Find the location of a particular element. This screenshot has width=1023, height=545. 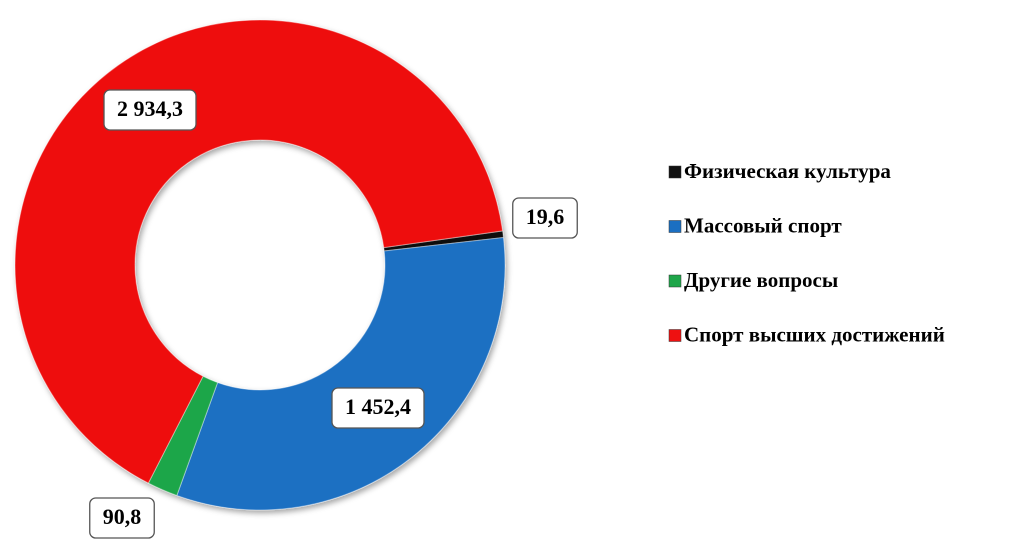

data-label: 90,8 is located at coordinates (122, 516).